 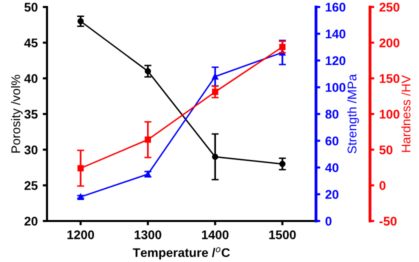 What do you see at coordinates (405, 113) in the screenshot?
I see `y3-axis-title: Hardness /HV` at bounding box center [405, 113].